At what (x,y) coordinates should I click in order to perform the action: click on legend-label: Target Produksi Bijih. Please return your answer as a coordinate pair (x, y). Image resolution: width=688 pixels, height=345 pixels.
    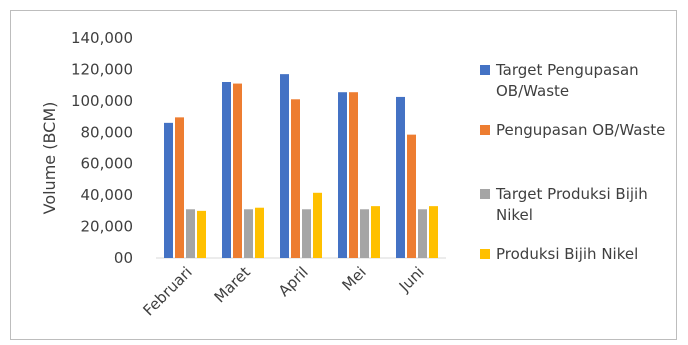
    Looking at the image, I should click on (571, 194).